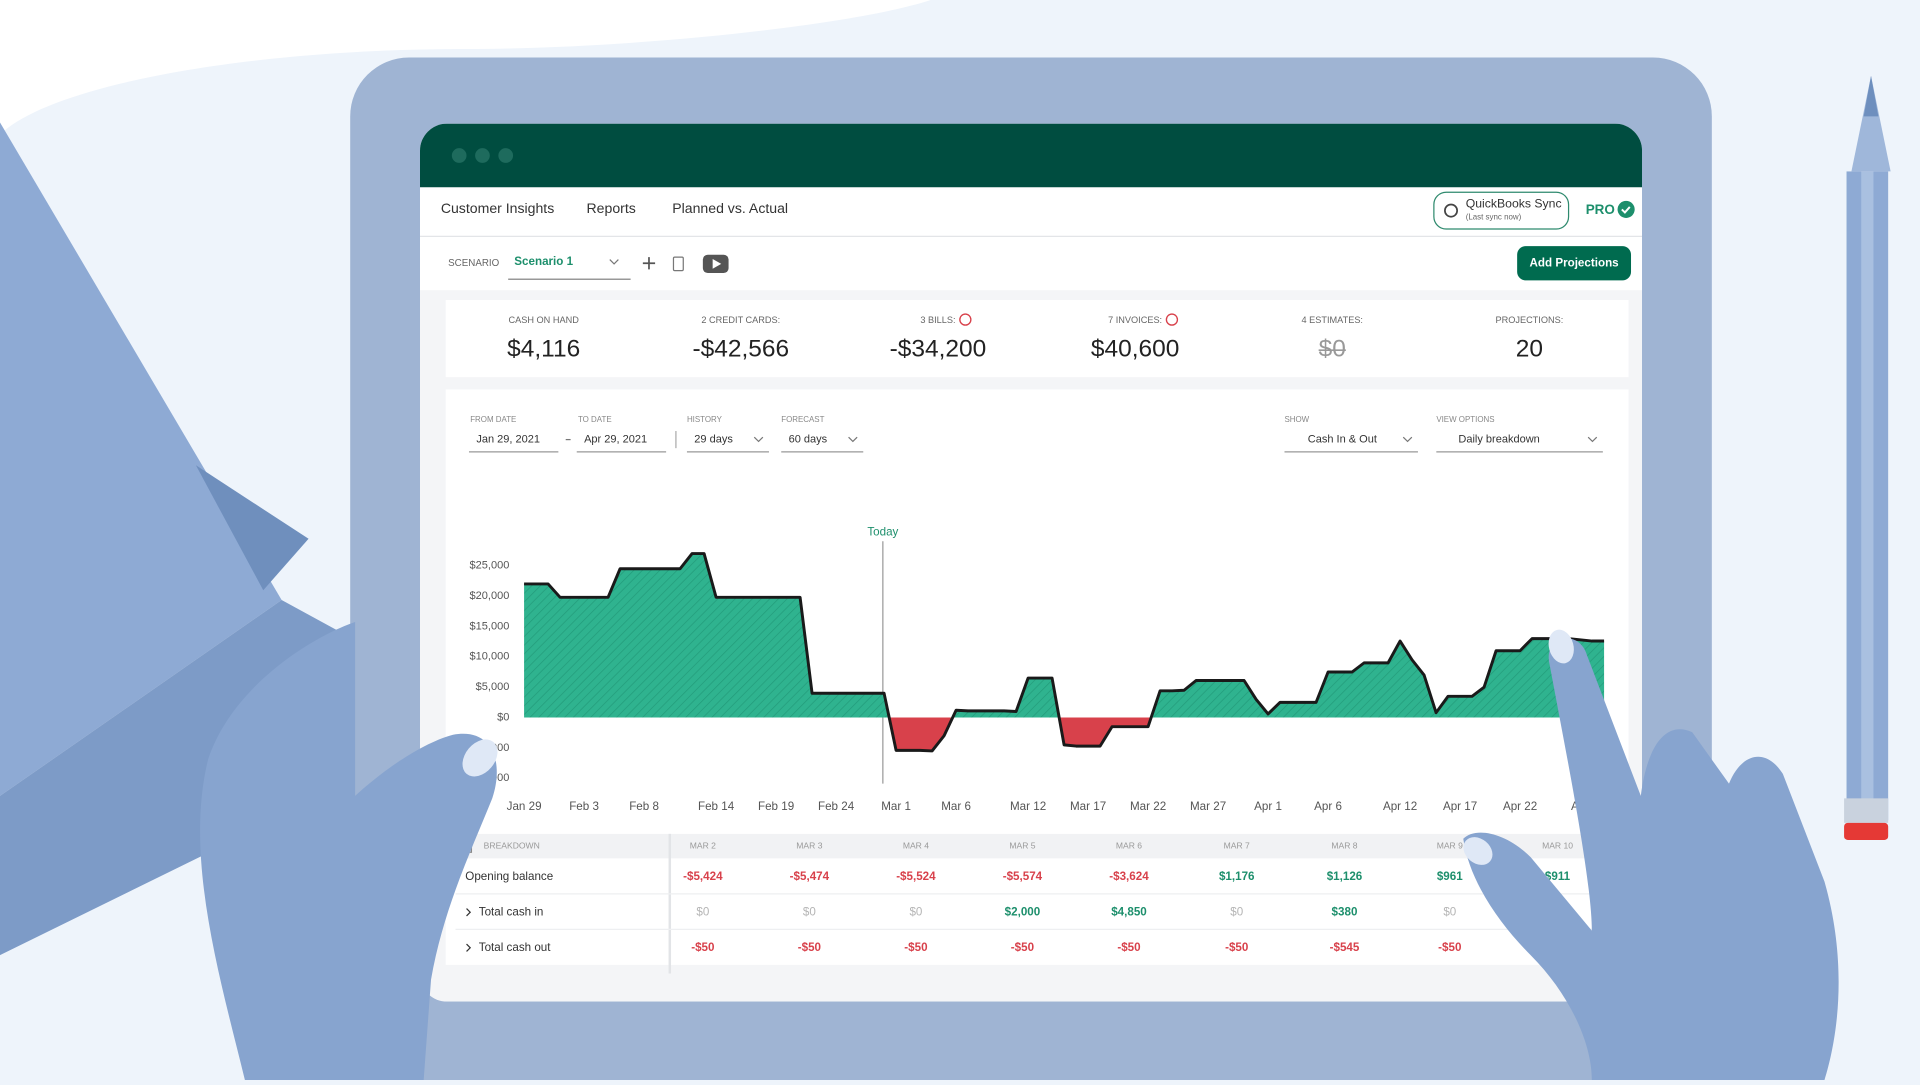  What do you see at coordinates (1344, 845) in the screenshot?
I see `column-header: MAR 8` at bounding box center [1344, 845].